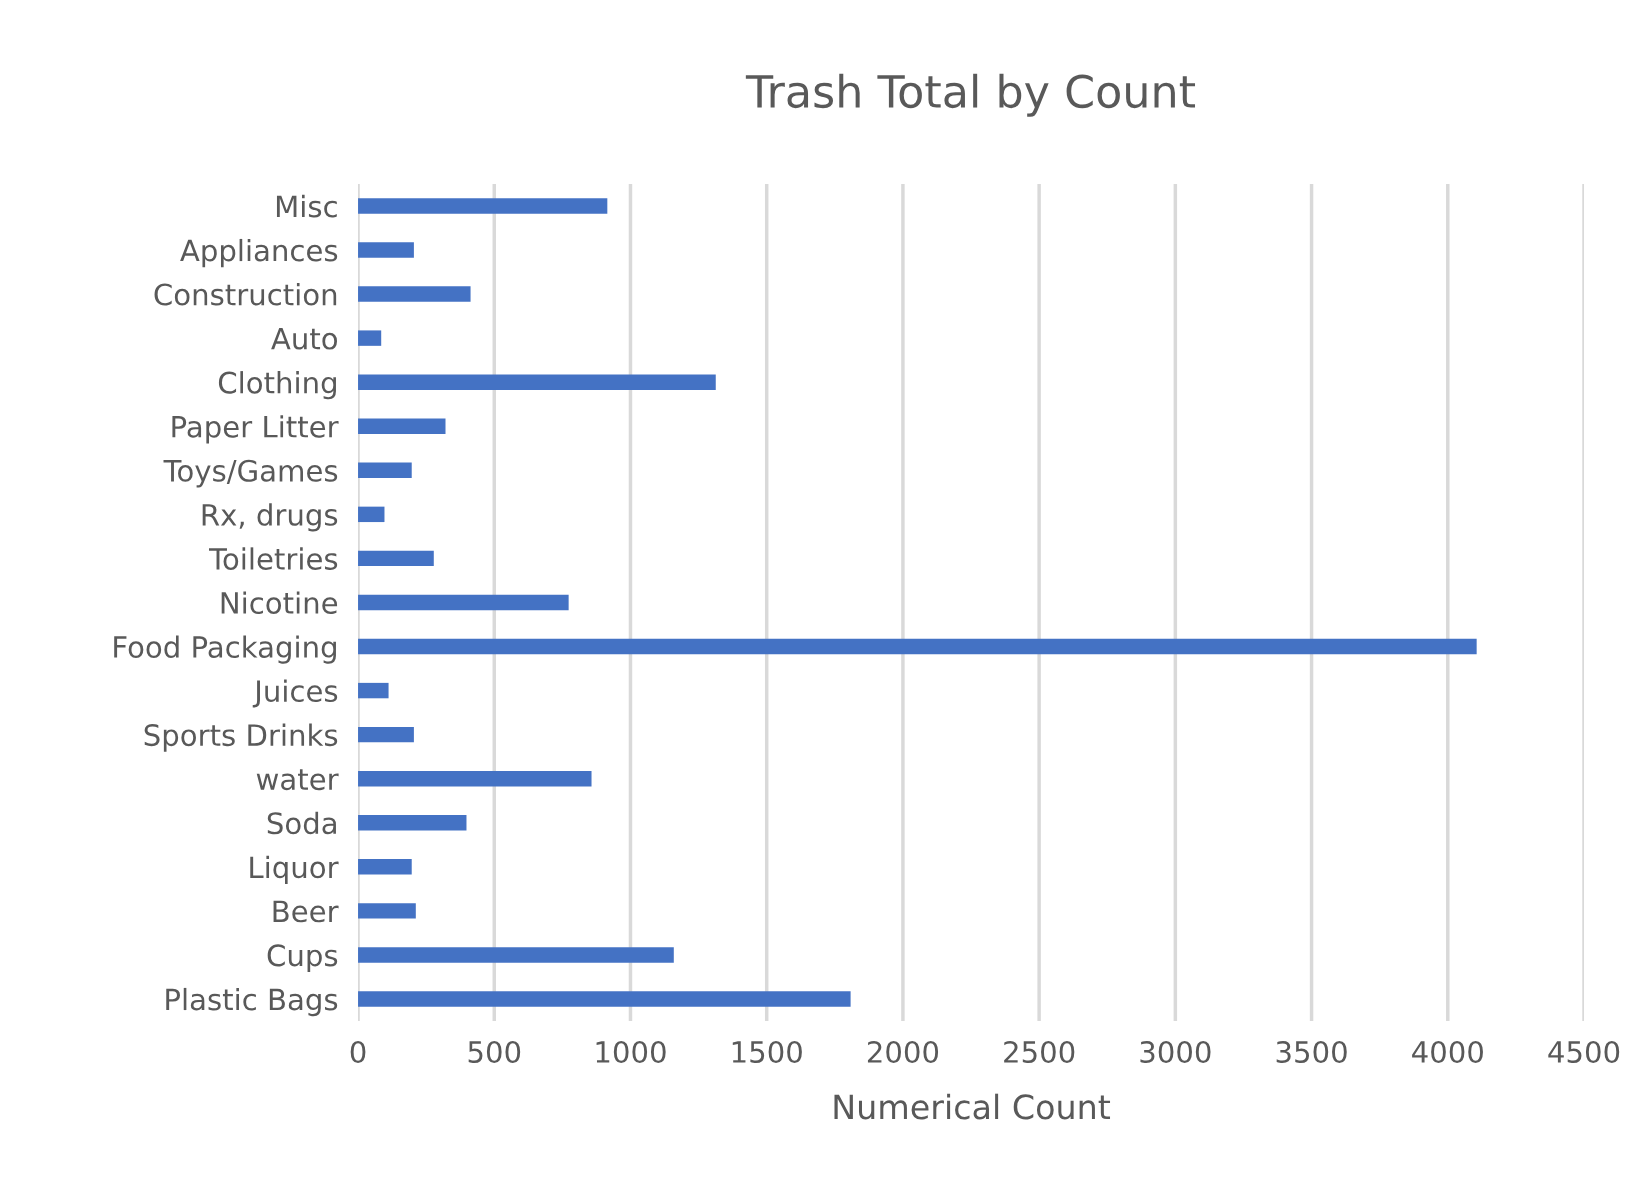  I want to click on y-tick-label: Auto, so click(304, 338).